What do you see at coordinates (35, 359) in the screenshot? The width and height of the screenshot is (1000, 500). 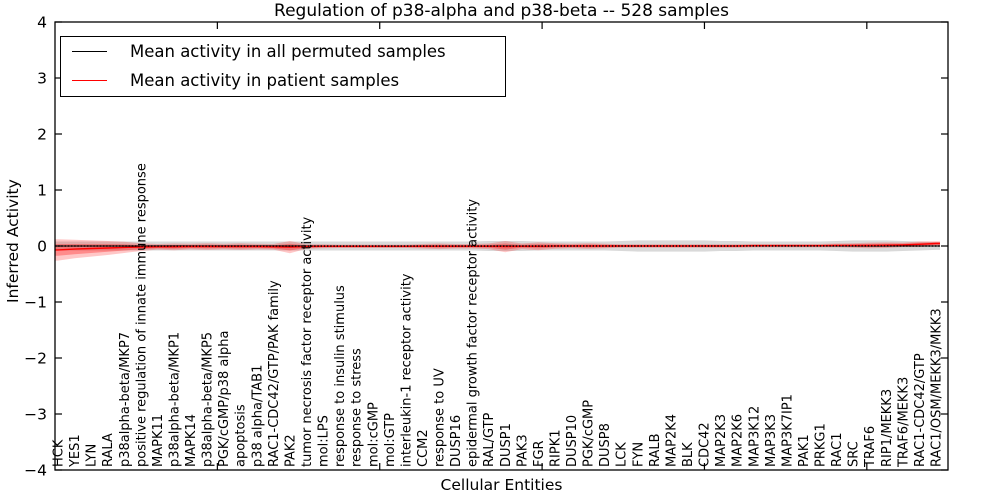 I see `y-tick-label: −2` at bounding box center [35, 359].